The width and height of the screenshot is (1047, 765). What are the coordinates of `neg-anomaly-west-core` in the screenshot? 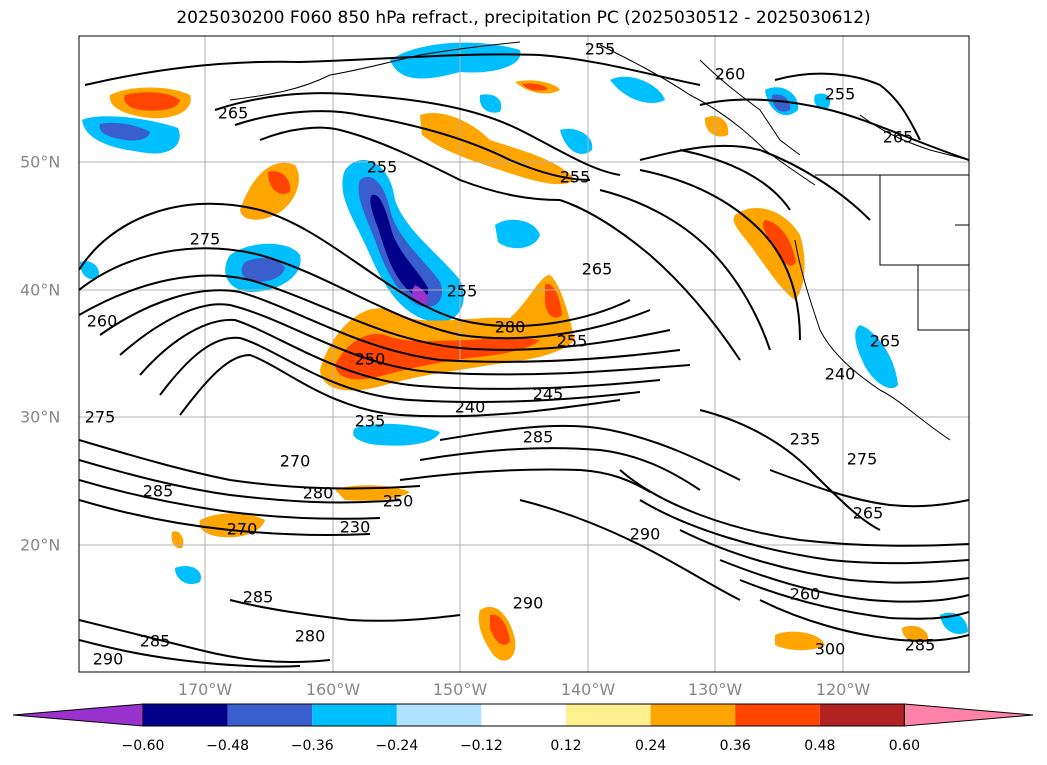 It's located at (263, 270).